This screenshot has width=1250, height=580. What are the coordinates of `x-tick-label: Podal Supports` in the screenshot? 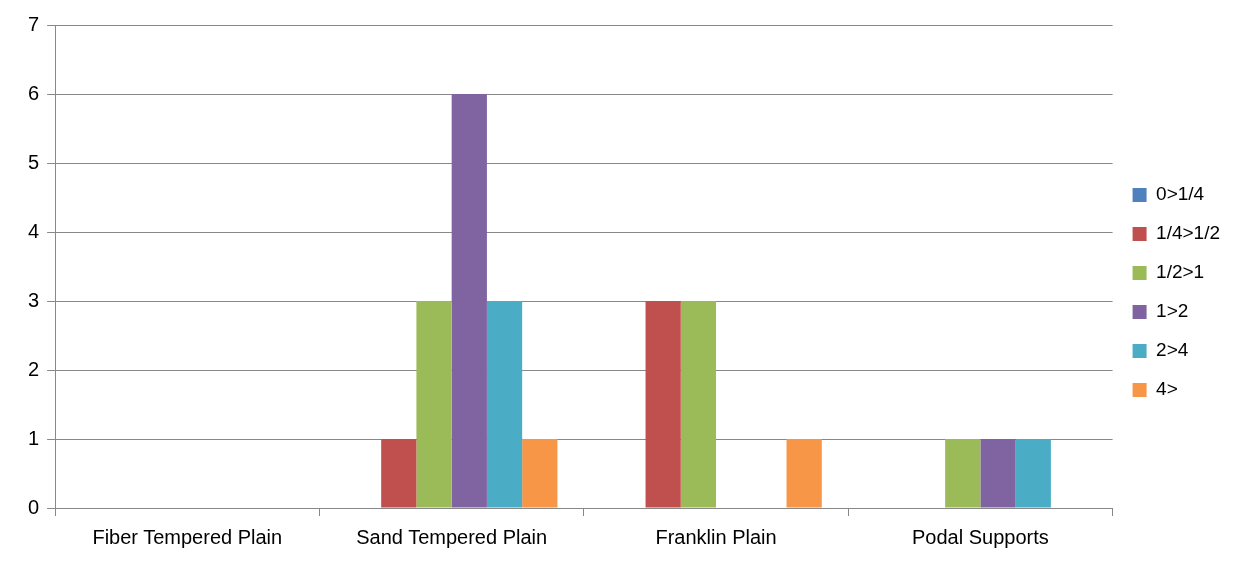 It's located at (980, 536).